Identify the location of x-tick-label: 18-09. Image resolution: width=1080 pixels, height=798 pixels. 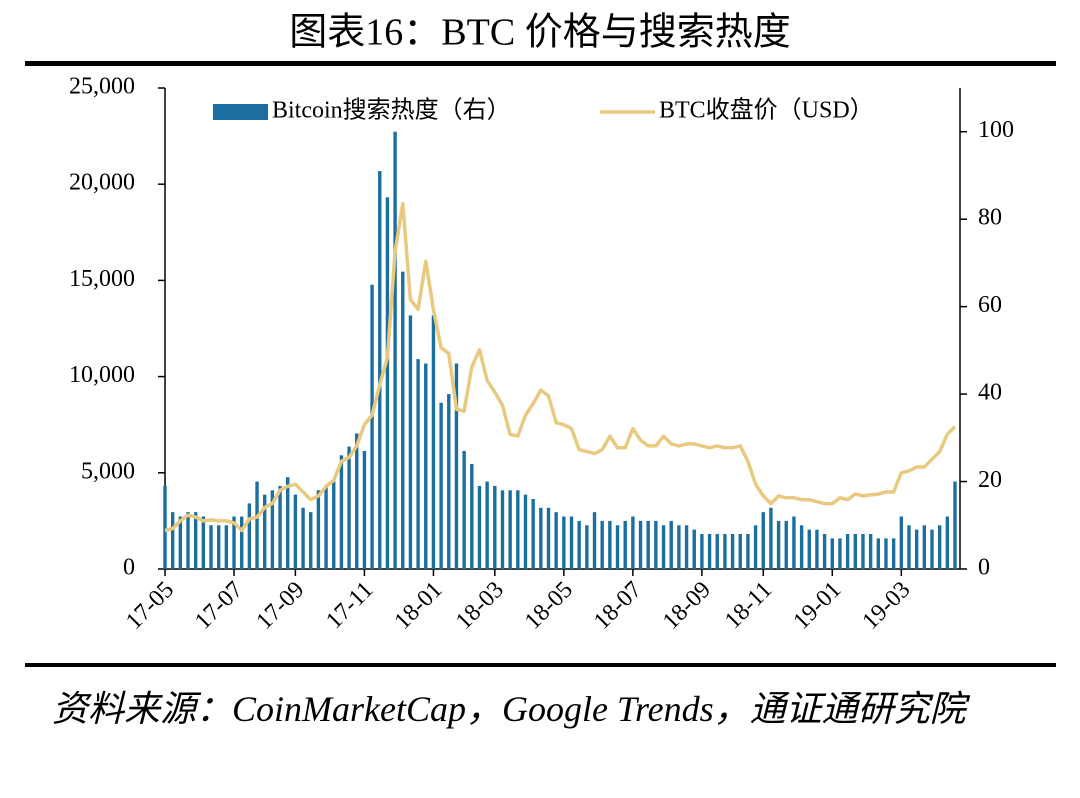
(687, 606).